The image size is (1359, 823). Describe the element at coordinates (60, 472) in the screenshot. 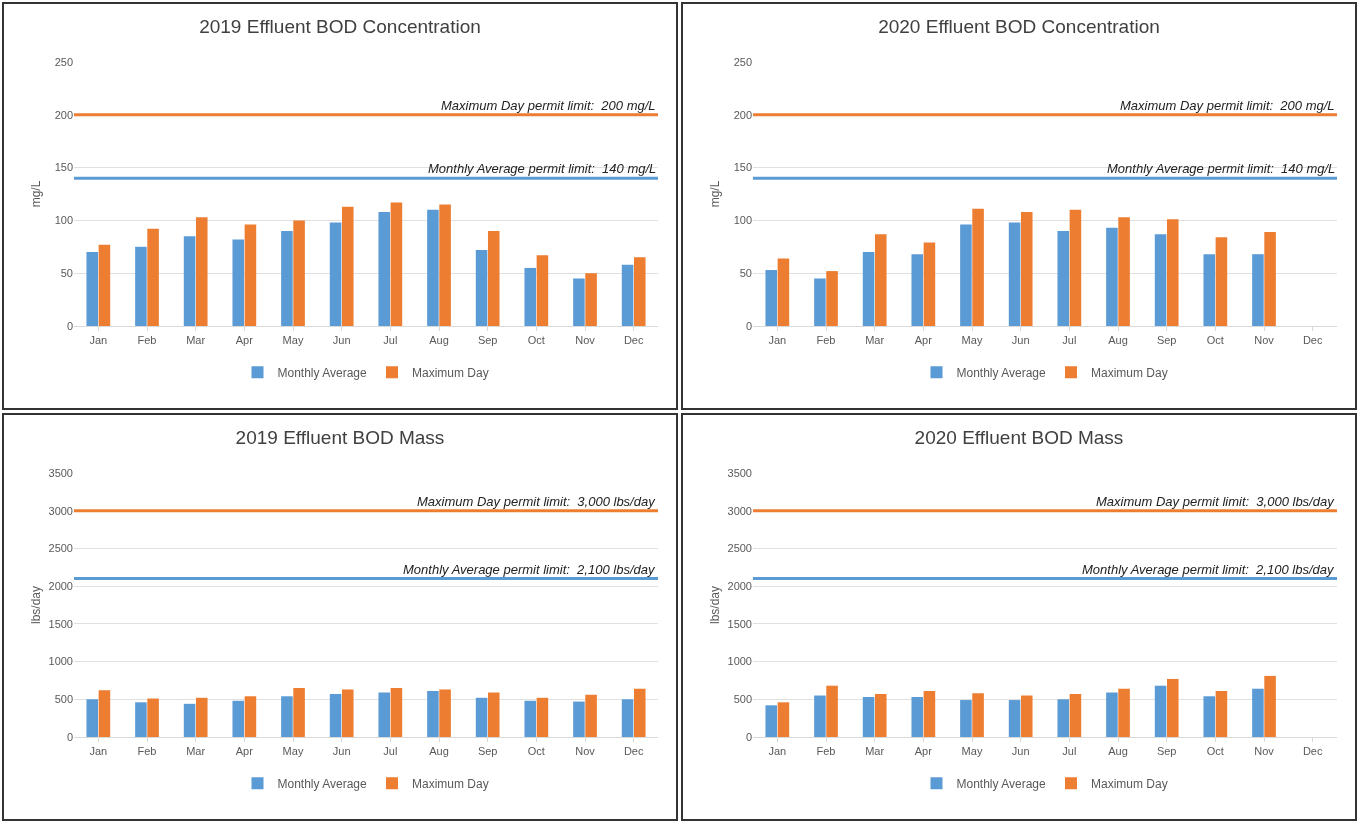

I see `y-tick-label: 3500` at that location.